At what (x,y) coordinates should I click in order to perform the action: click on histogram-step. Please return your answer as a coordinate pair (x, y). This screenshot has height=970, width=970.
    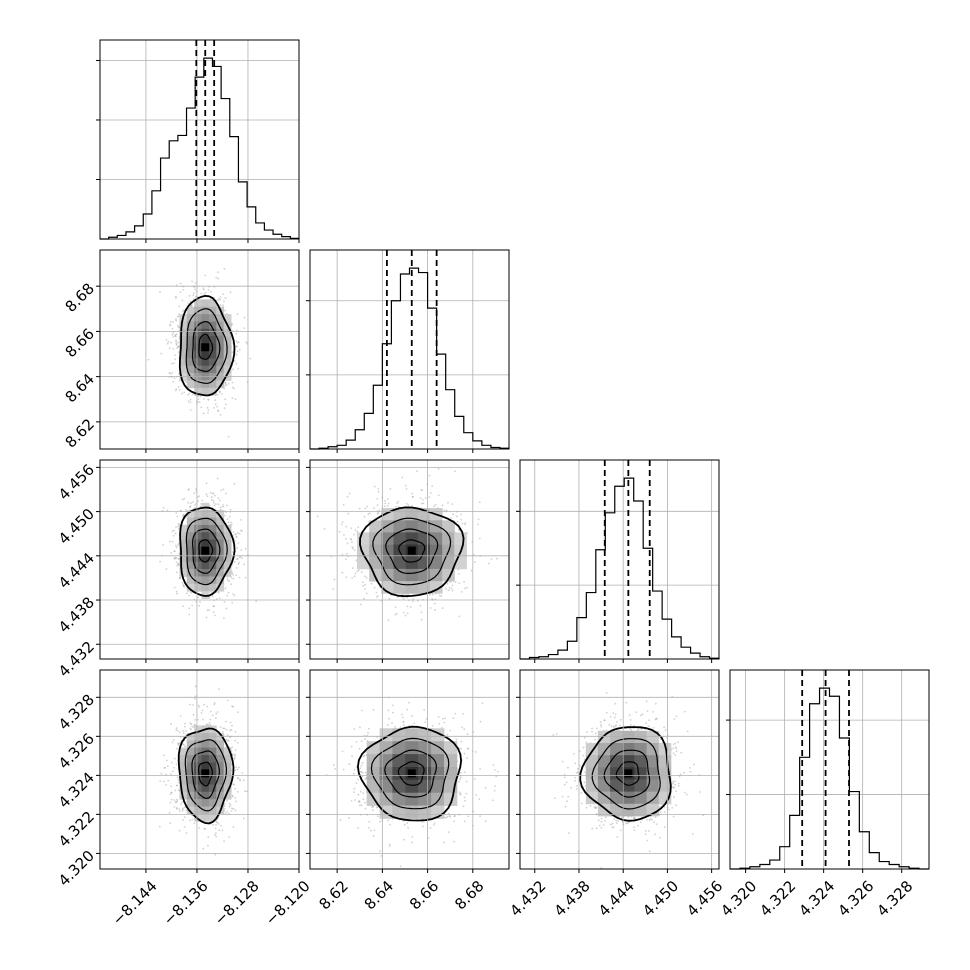
    Looking at the image, I should click on (200, 148).